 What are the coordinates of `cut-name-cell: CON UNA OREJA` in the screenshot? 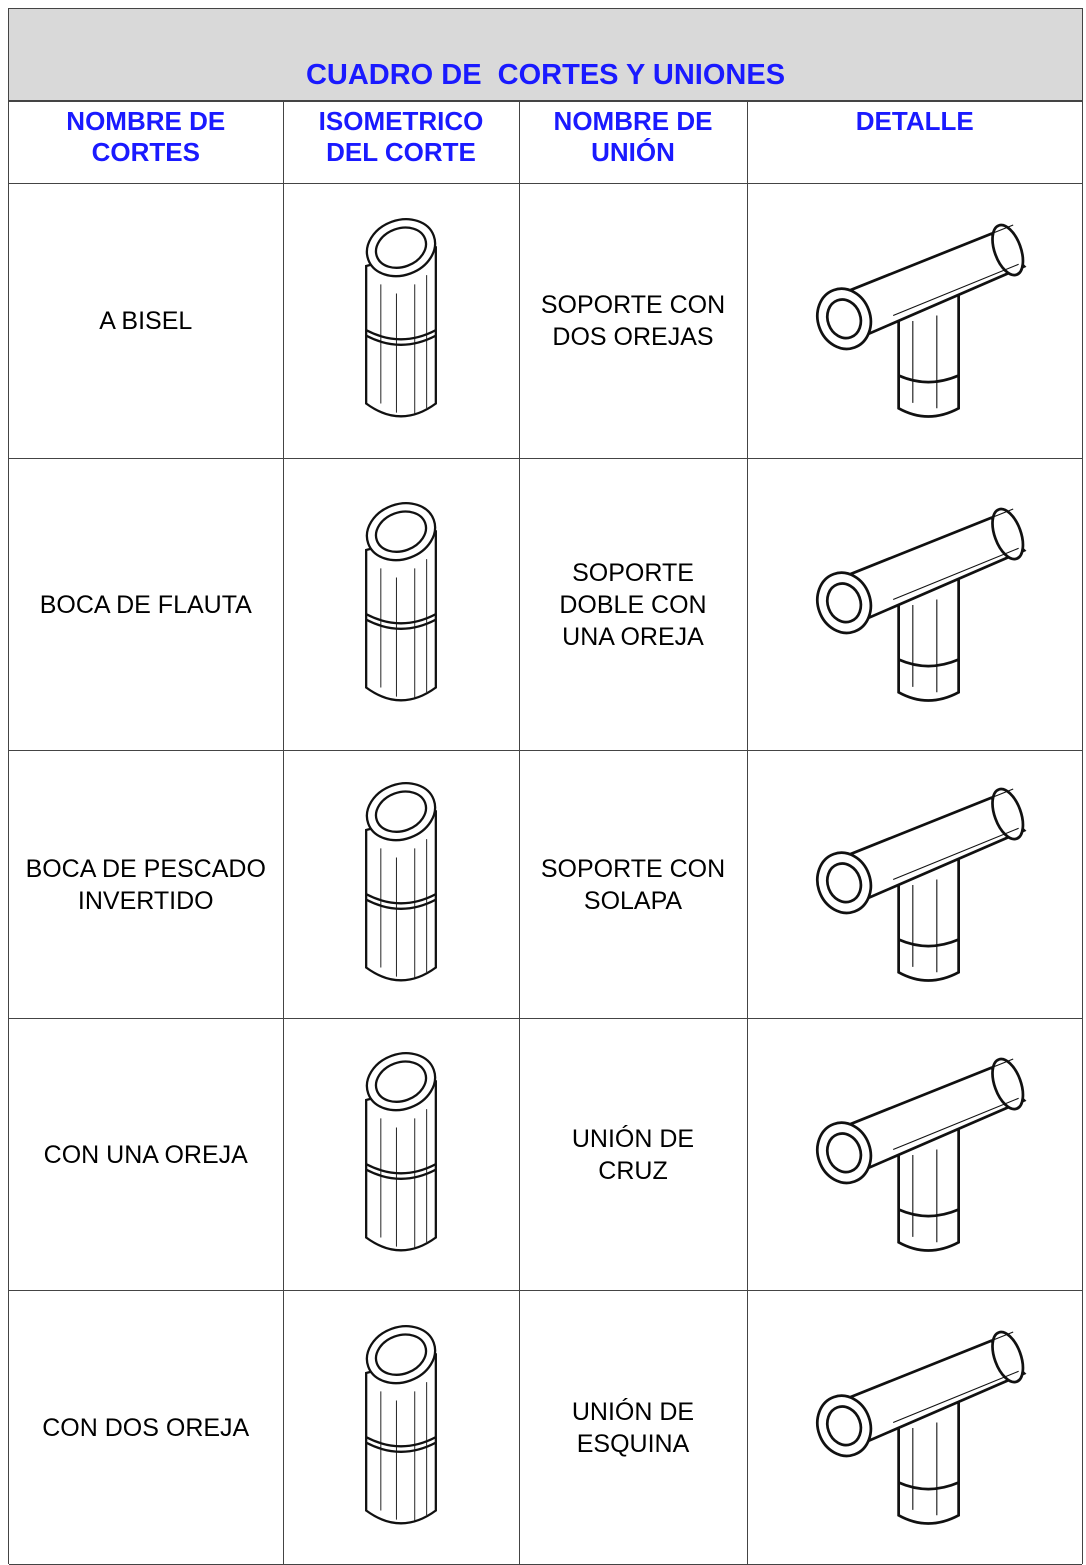 It's located at (146, 1154).